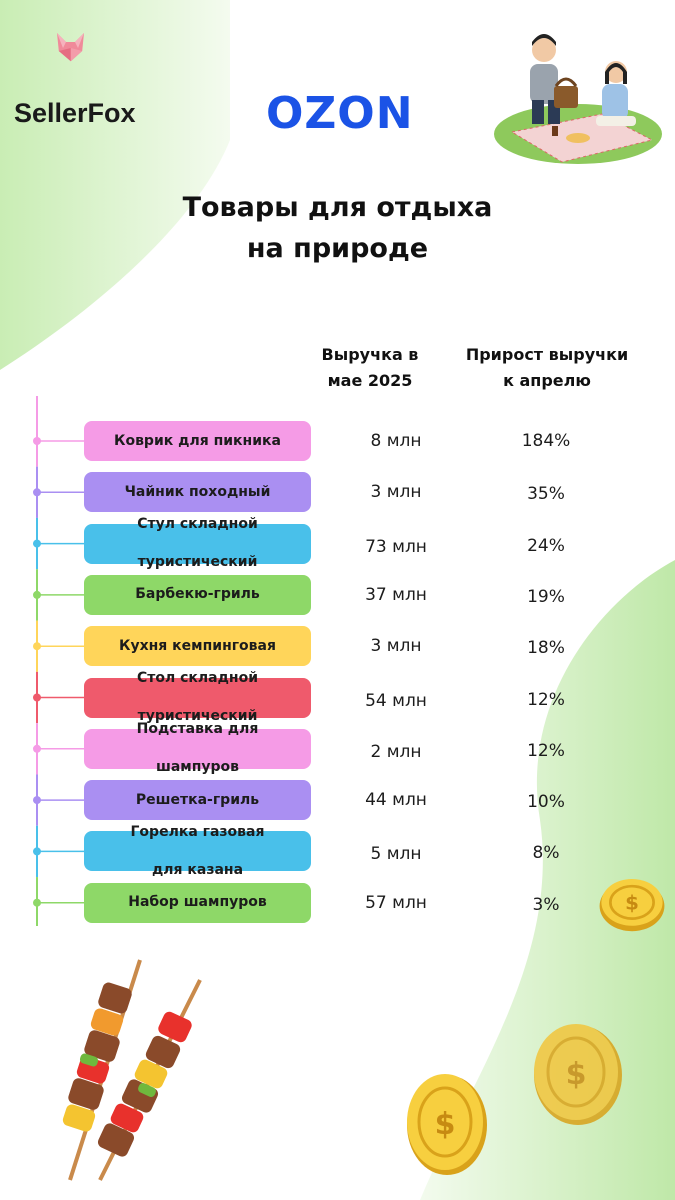 This screenshot has height=1200, width=675. What do you see at coordinates (396, 441) in the screenshot?
I see `revenue-value: 8 млн` at bounding box center [396, 441].